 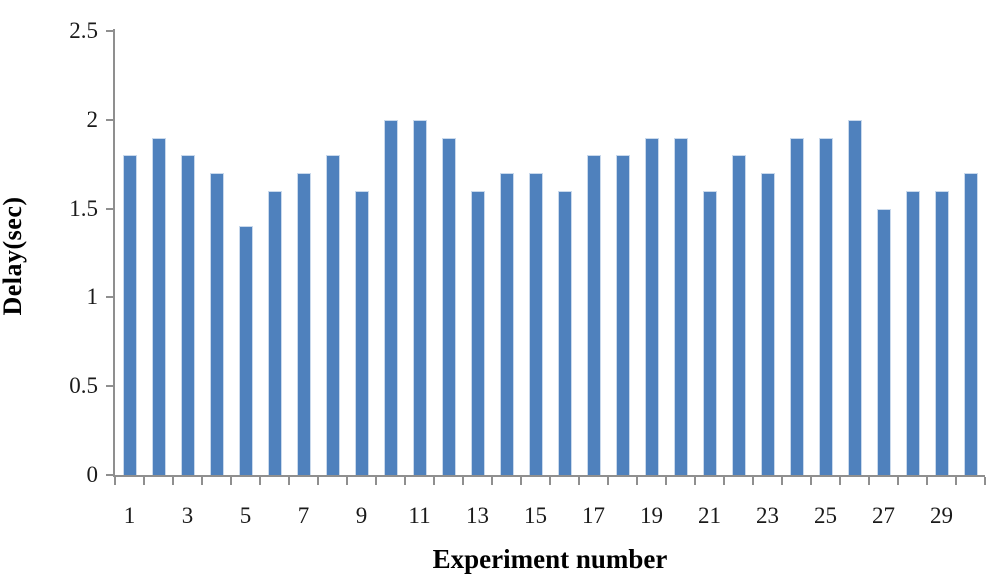 What do you see at coordinates (245, 515) in the screenshot?
I see `x-tick-label: 5` at bounding box center [245, 515].